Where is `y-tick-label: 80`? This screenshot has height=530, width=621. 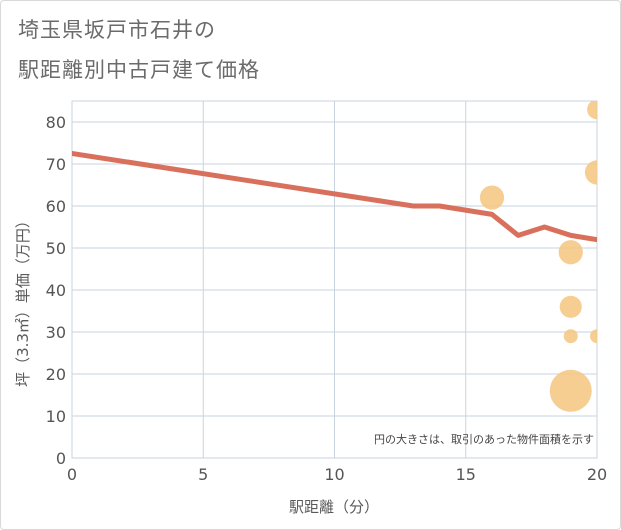 y-tick-label: 80 is located at coordinates (56, 122).